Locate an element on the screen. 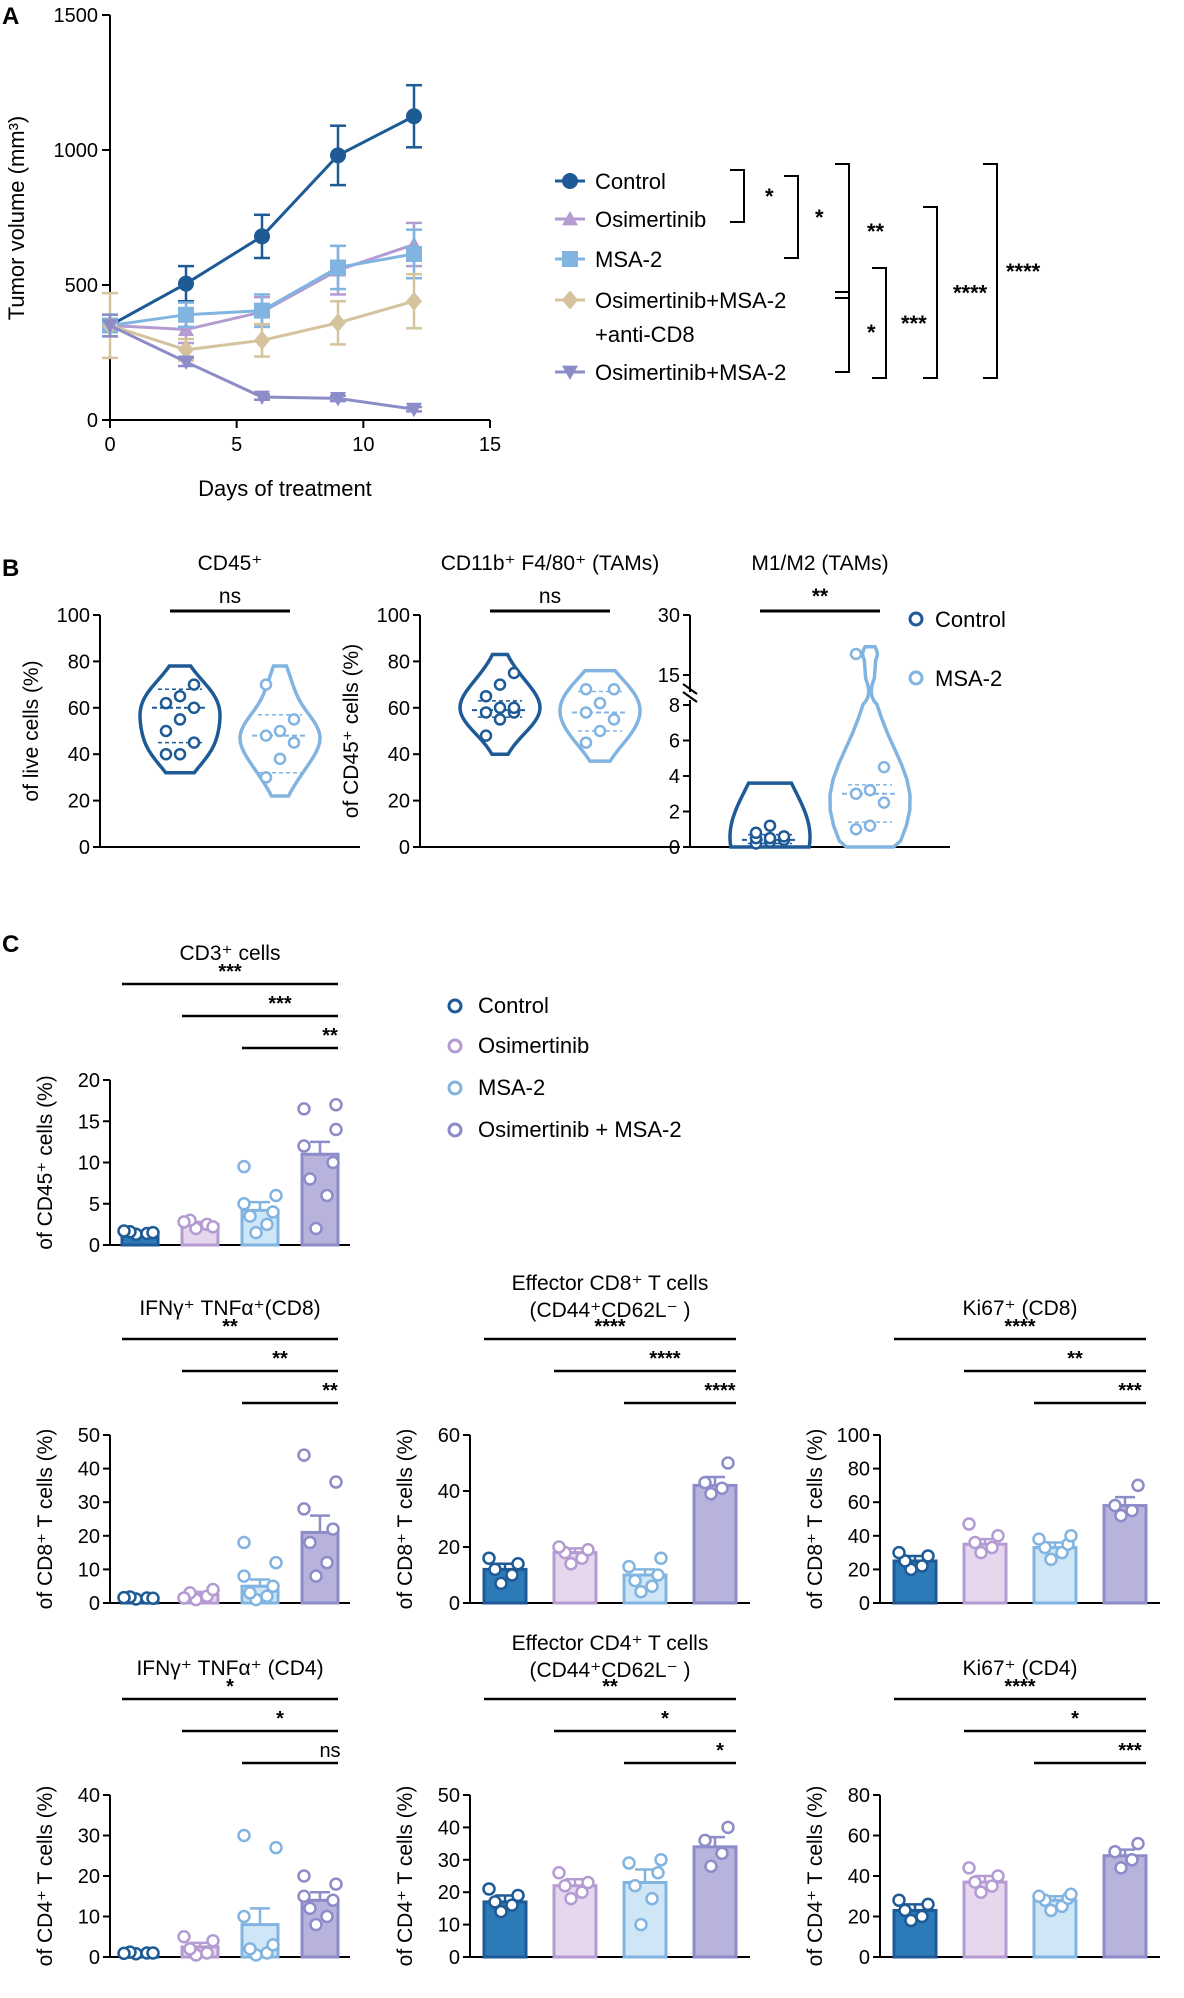  c6-y-label: of CD4⁺ T cells (%) is located at coordinates (405, 1876).